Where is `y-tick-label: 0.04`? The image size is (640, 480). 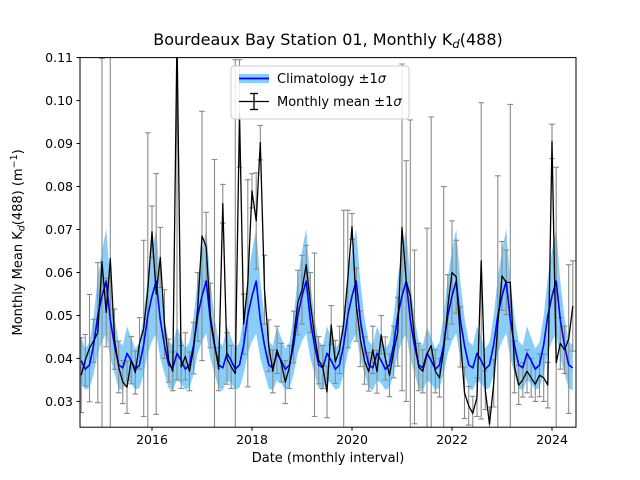 y-tick-label: 0.04 is located at coordinates (59, 358).